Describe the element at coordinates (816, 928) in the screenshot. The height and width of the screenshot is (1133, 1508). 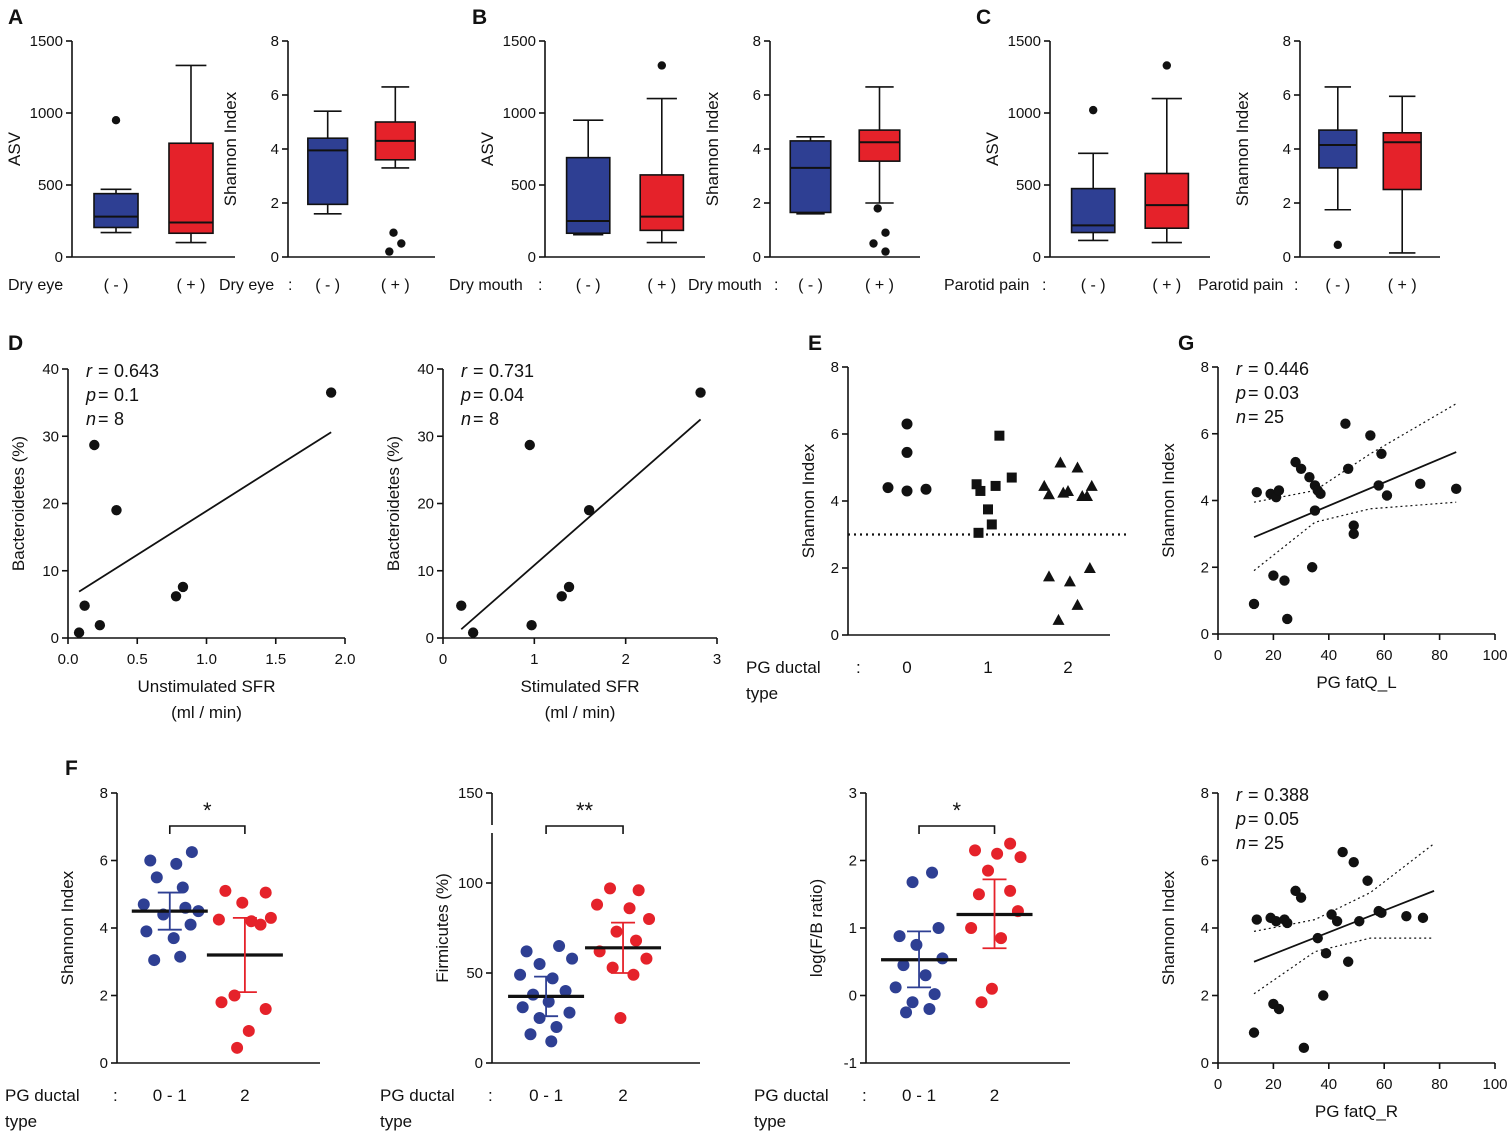
I see `y-axis-label: log(F/B ratio)` at that location.